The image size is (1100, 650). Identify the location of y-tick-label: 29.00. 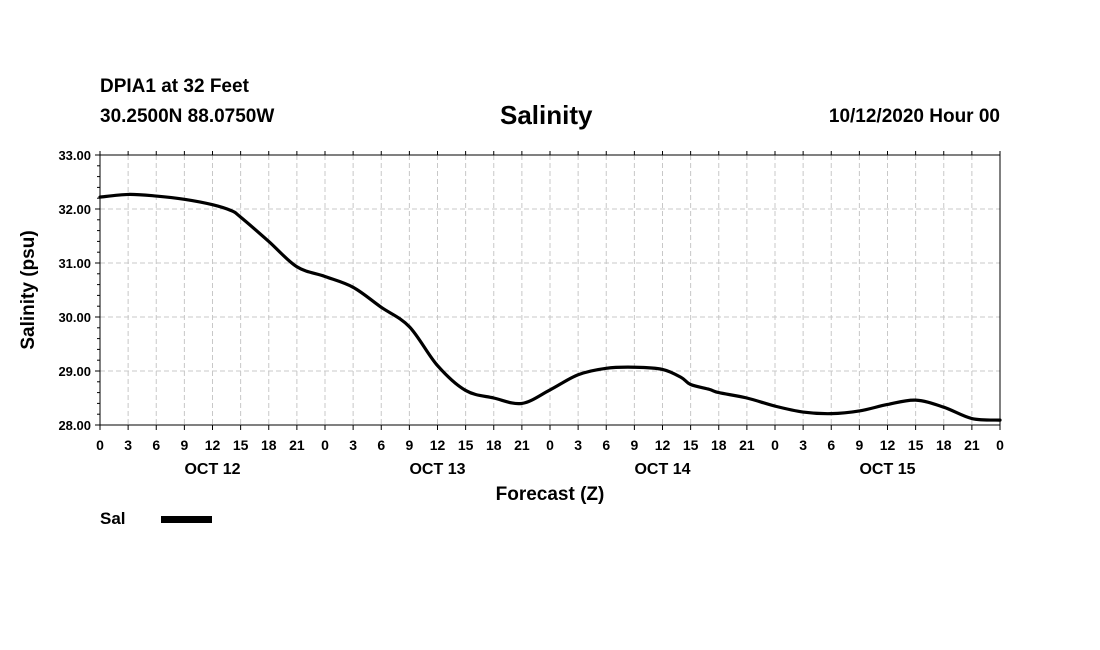
(74, 371).